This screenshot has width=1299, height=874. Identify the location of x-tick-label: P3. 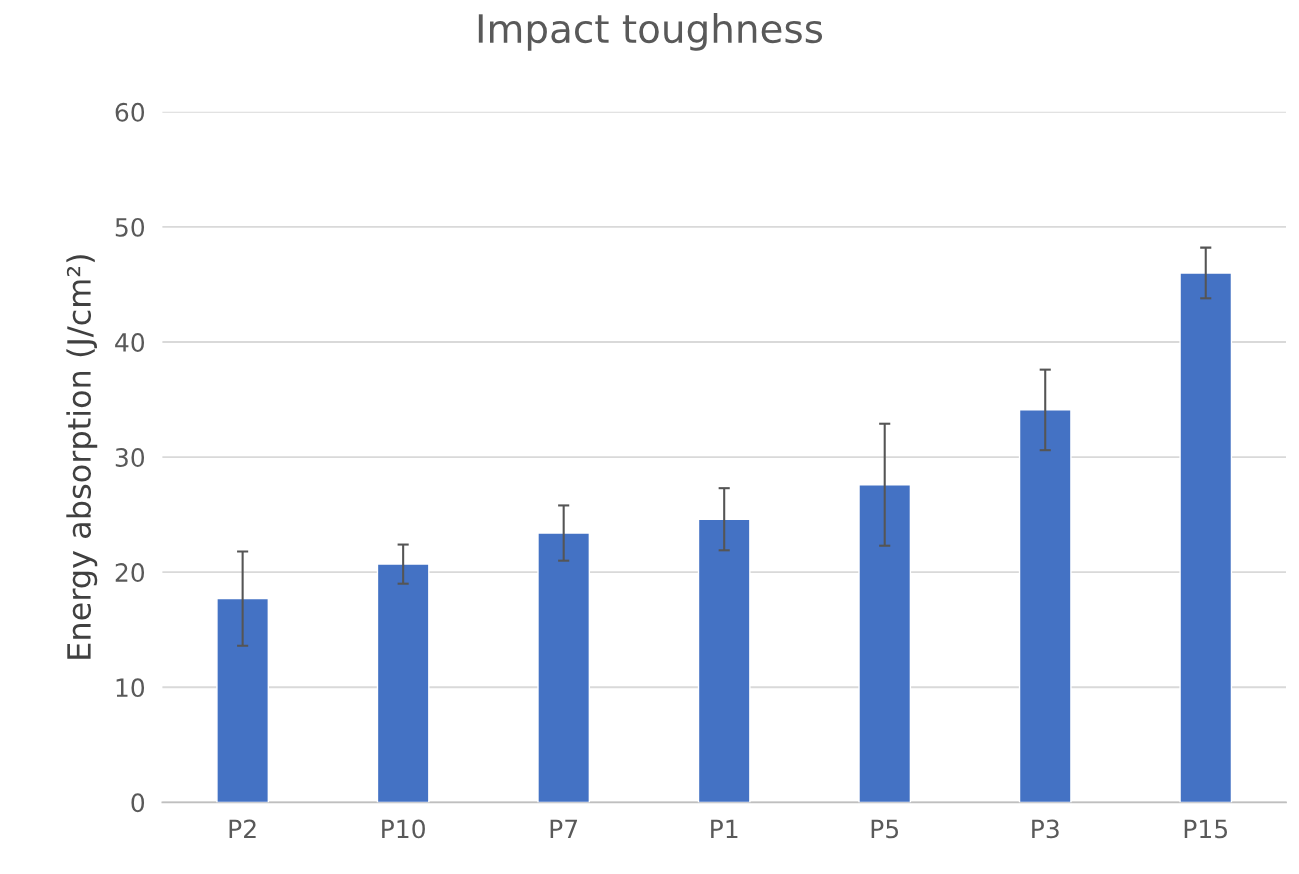
(1045, 829).